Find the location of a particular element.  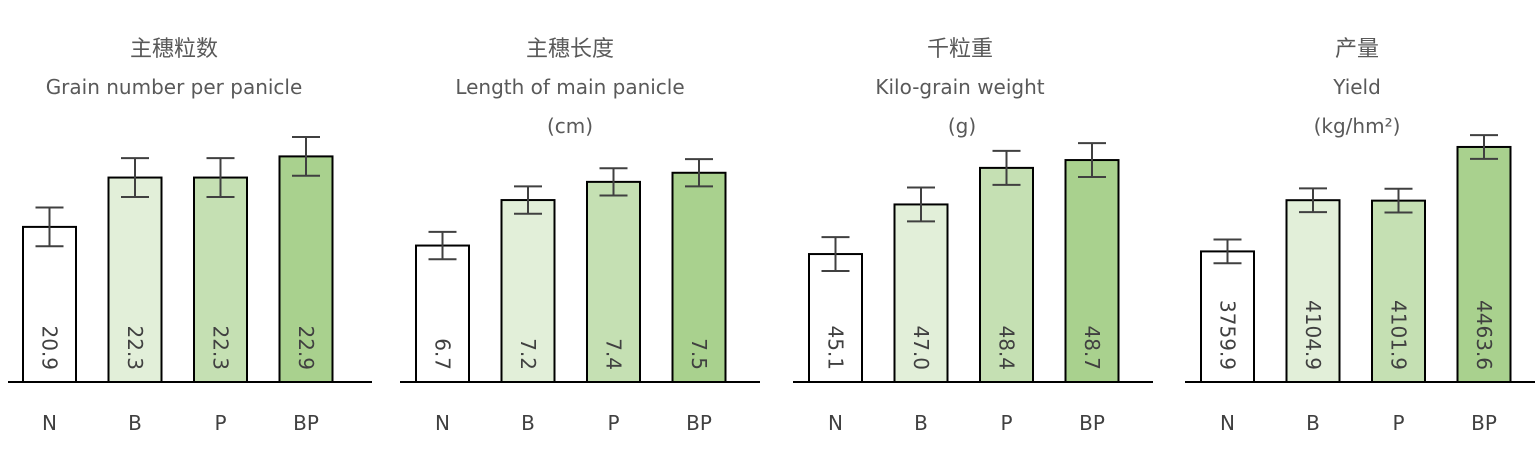

chart-title: 主穗粒数 is located at coordinates (174, 49).